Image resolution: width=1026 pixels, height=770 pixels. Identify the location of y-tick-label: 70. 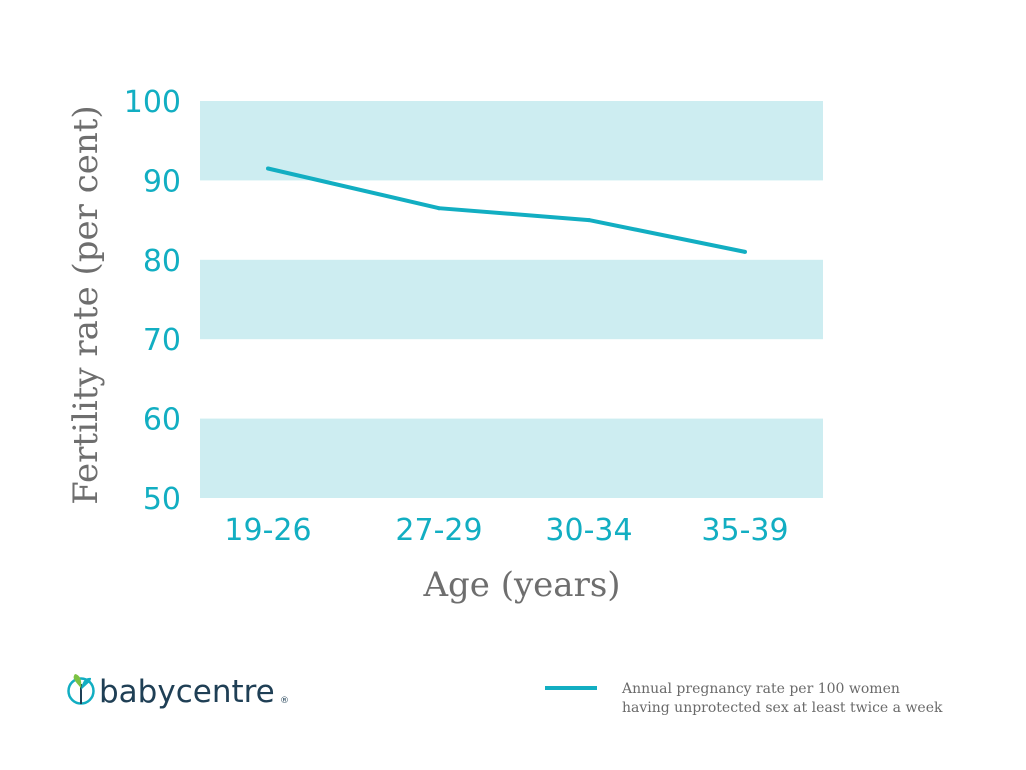
(162, 340).